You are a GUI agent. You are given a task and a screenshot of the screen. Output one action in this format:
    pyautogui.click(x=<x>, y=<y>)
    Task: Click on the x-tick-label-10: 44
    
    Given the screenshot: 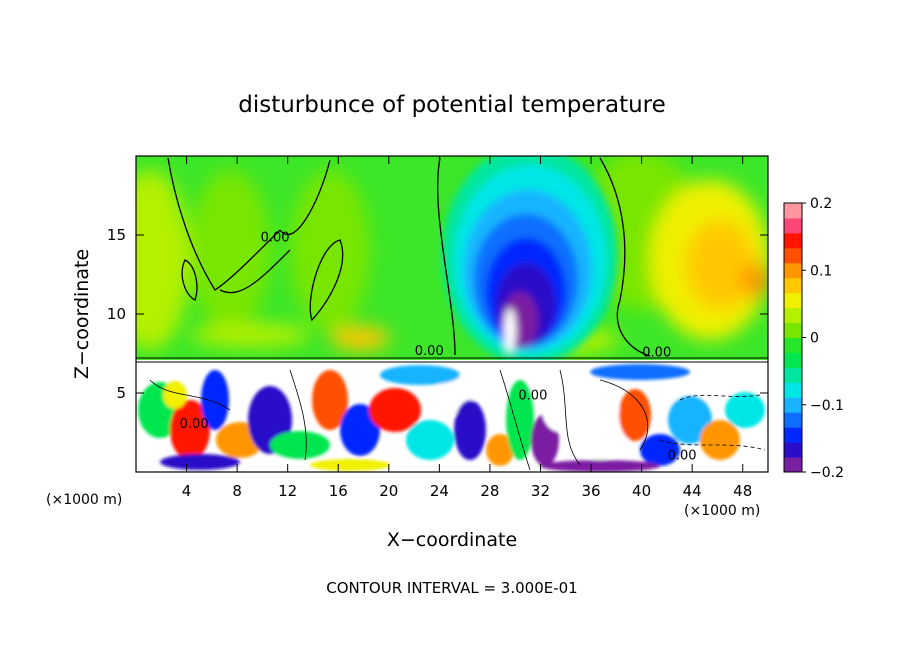 What is the action you would take?
    pyautogui.click(x=692, y=491)
    